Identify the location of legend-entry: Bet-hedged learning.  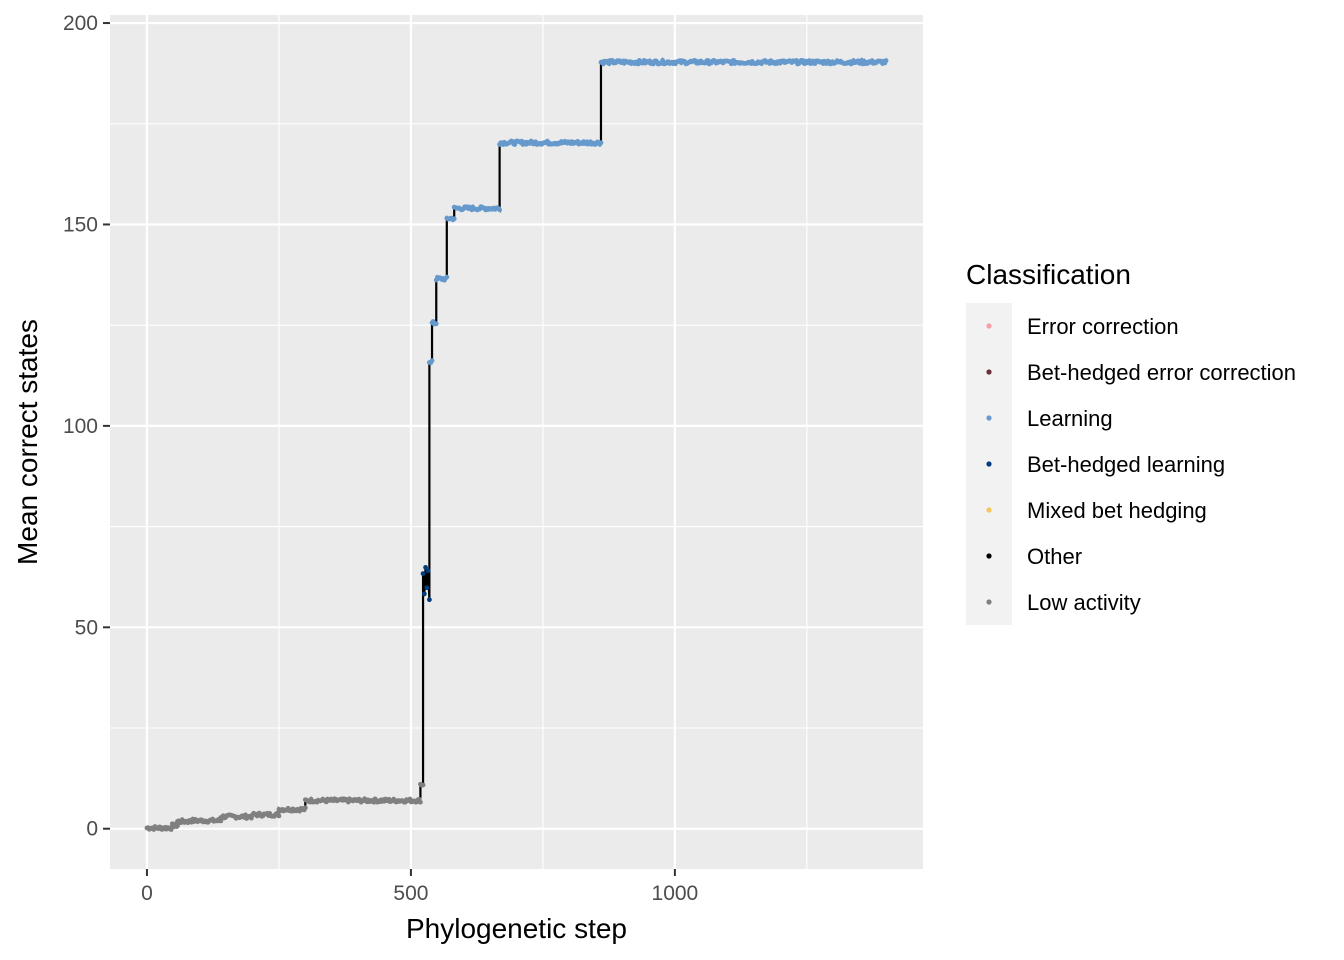
(1105, 464).